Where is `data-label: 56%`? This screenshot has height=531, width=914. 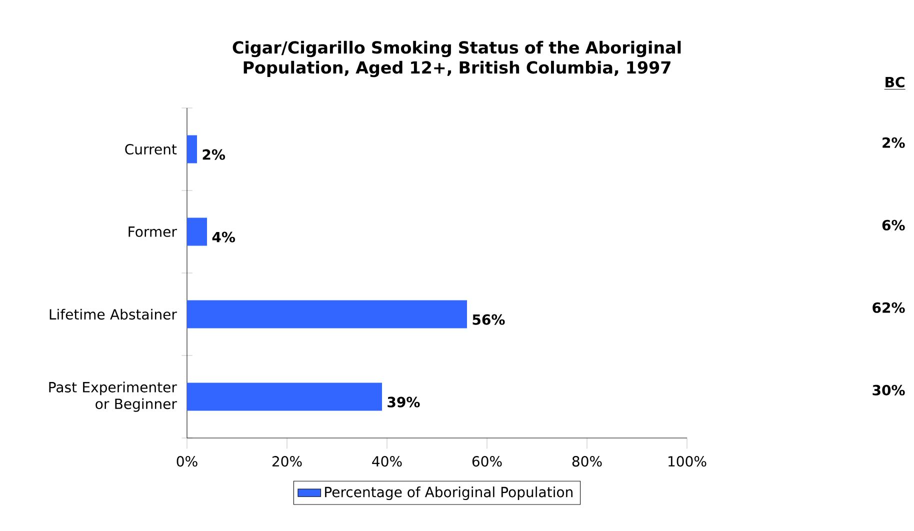
data-label: 56% is located at coordinates (488, 319).